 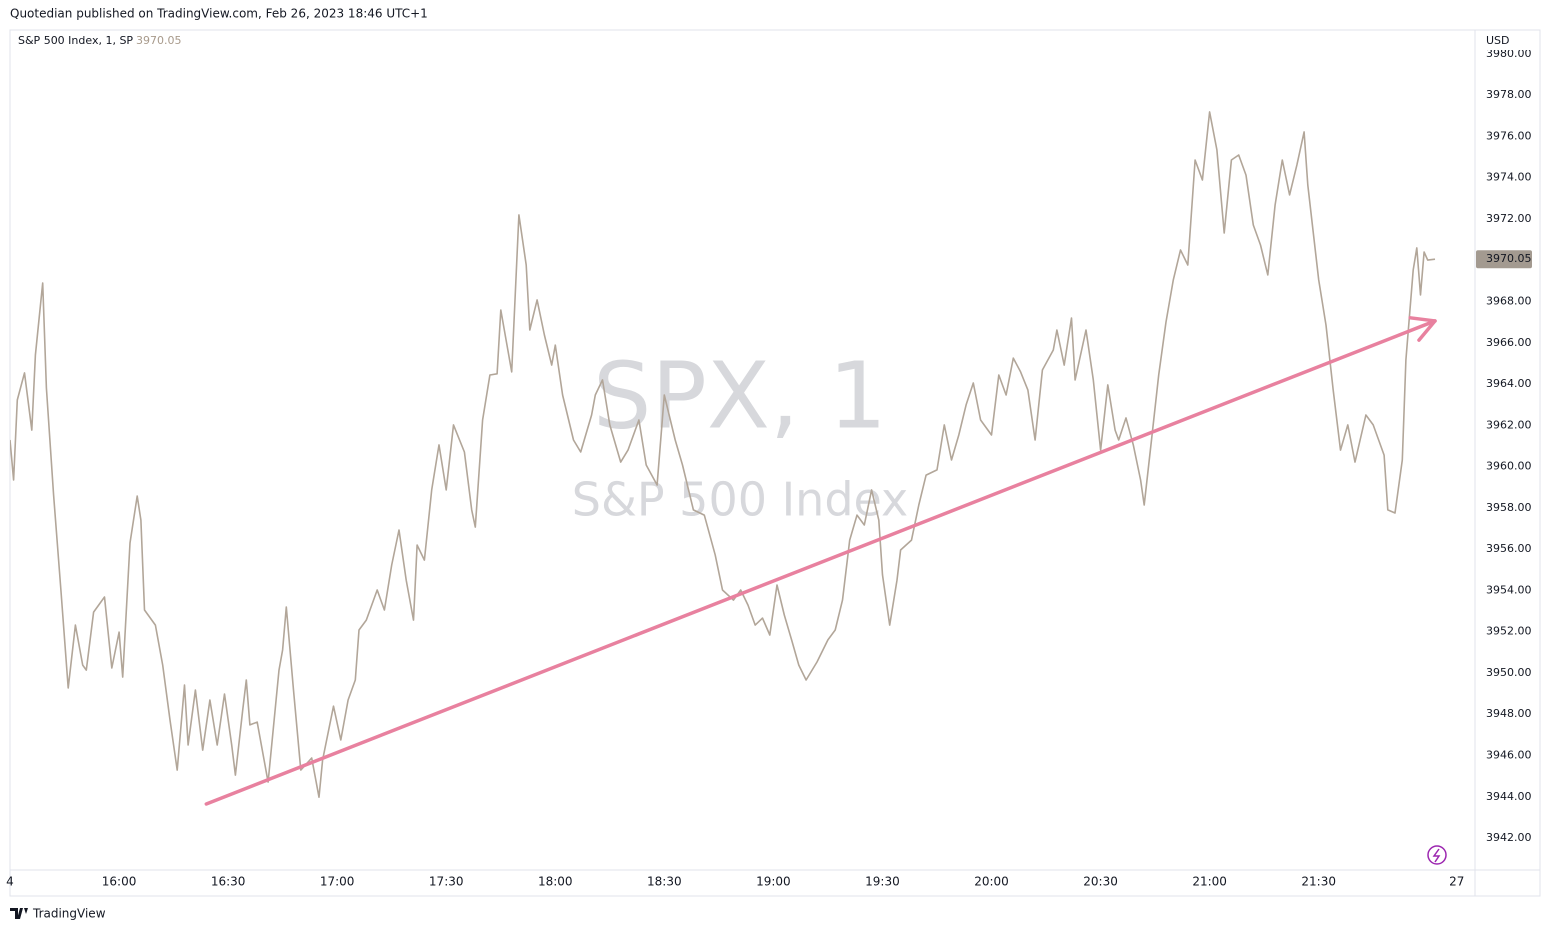 I want to click on alert-icon, so click(x=1437, y=855).